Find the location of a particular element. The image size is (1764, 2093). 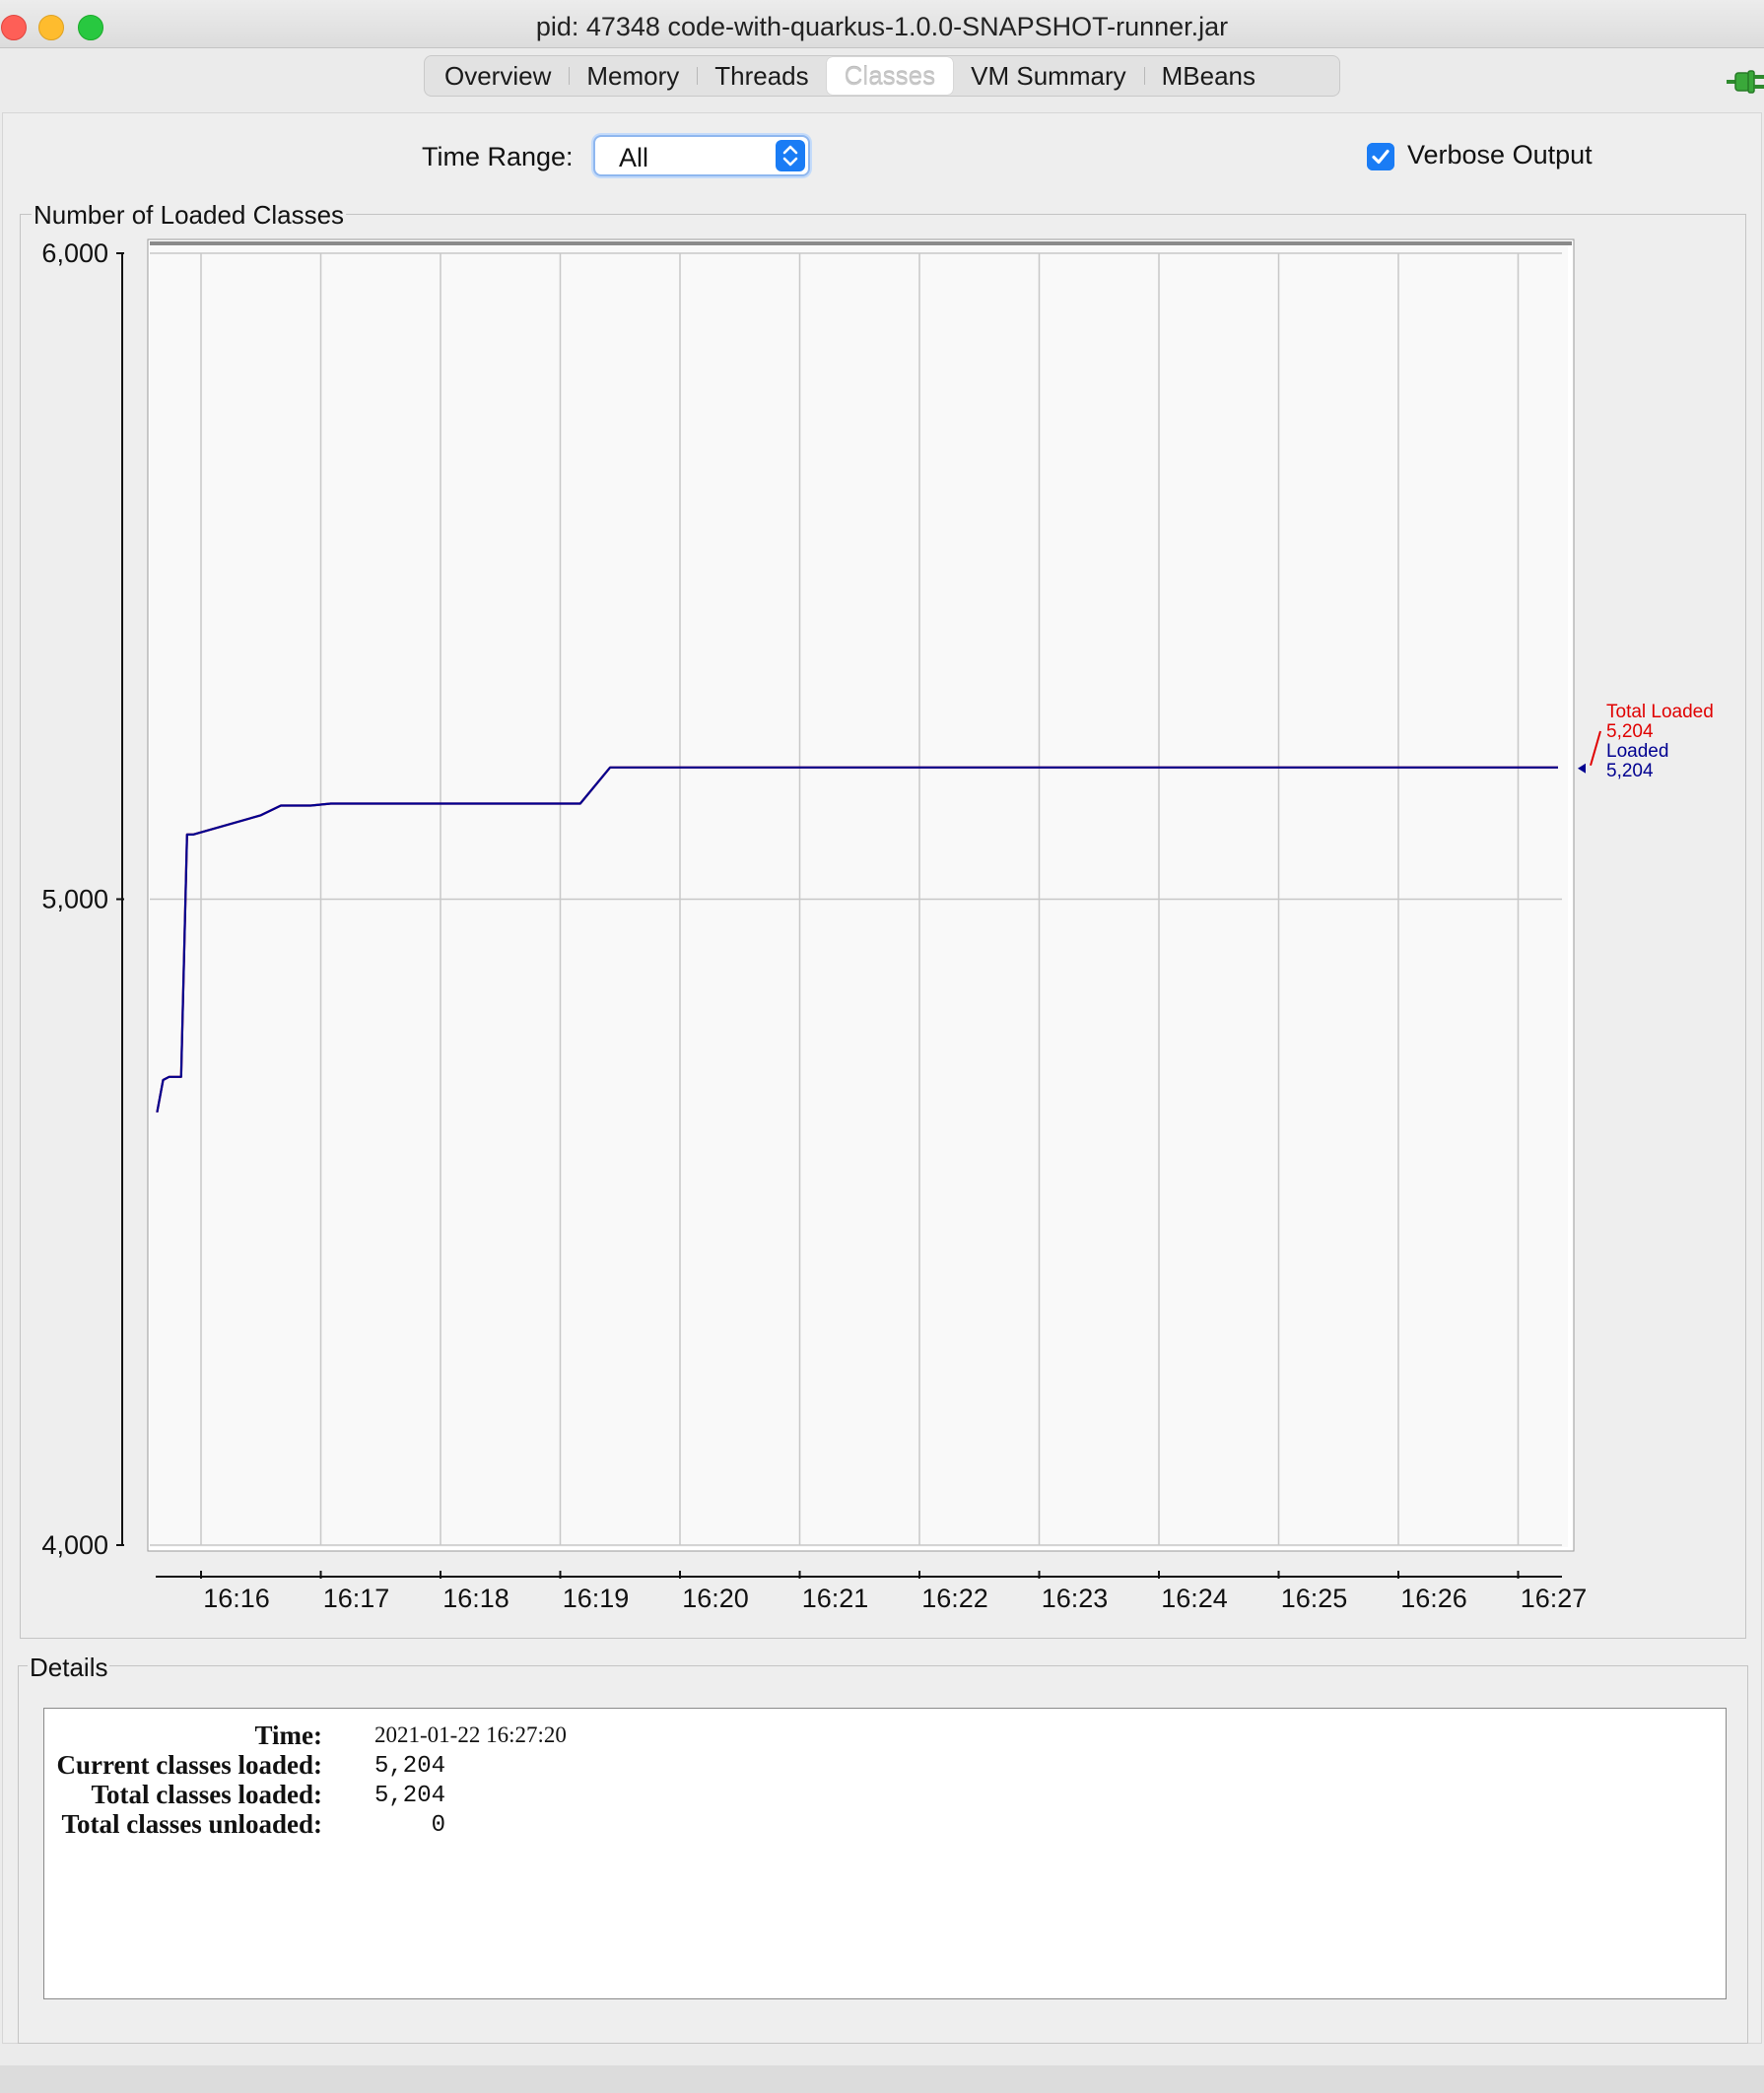

x-tick-label: 16:20 is located at coordinates (715, 1599).